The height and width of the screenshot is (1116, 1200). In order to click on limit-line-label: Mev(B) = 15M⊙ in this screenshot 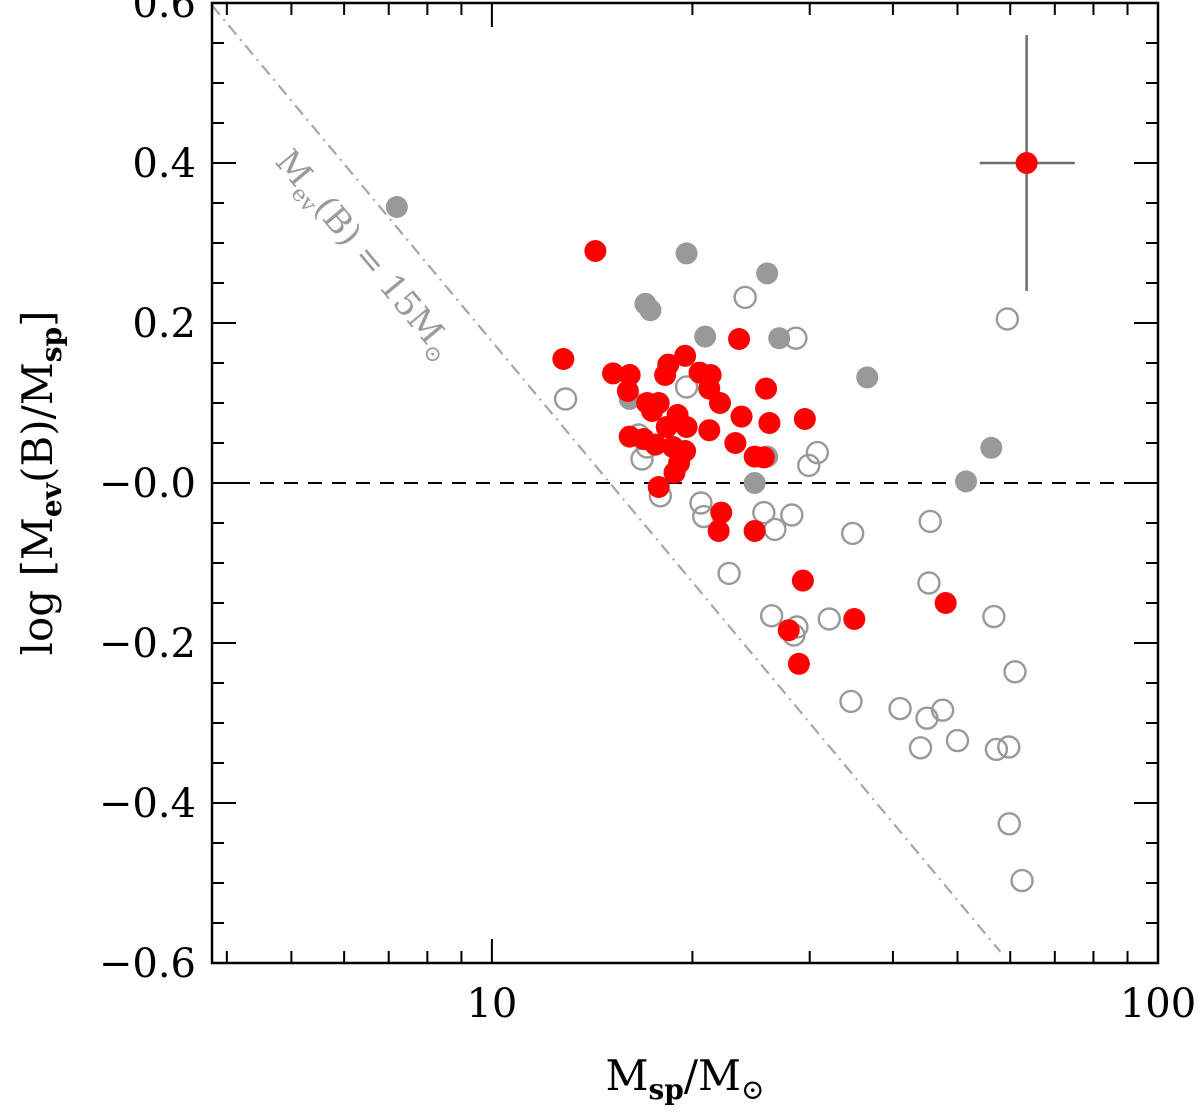, I will do `click(363, 255)`.